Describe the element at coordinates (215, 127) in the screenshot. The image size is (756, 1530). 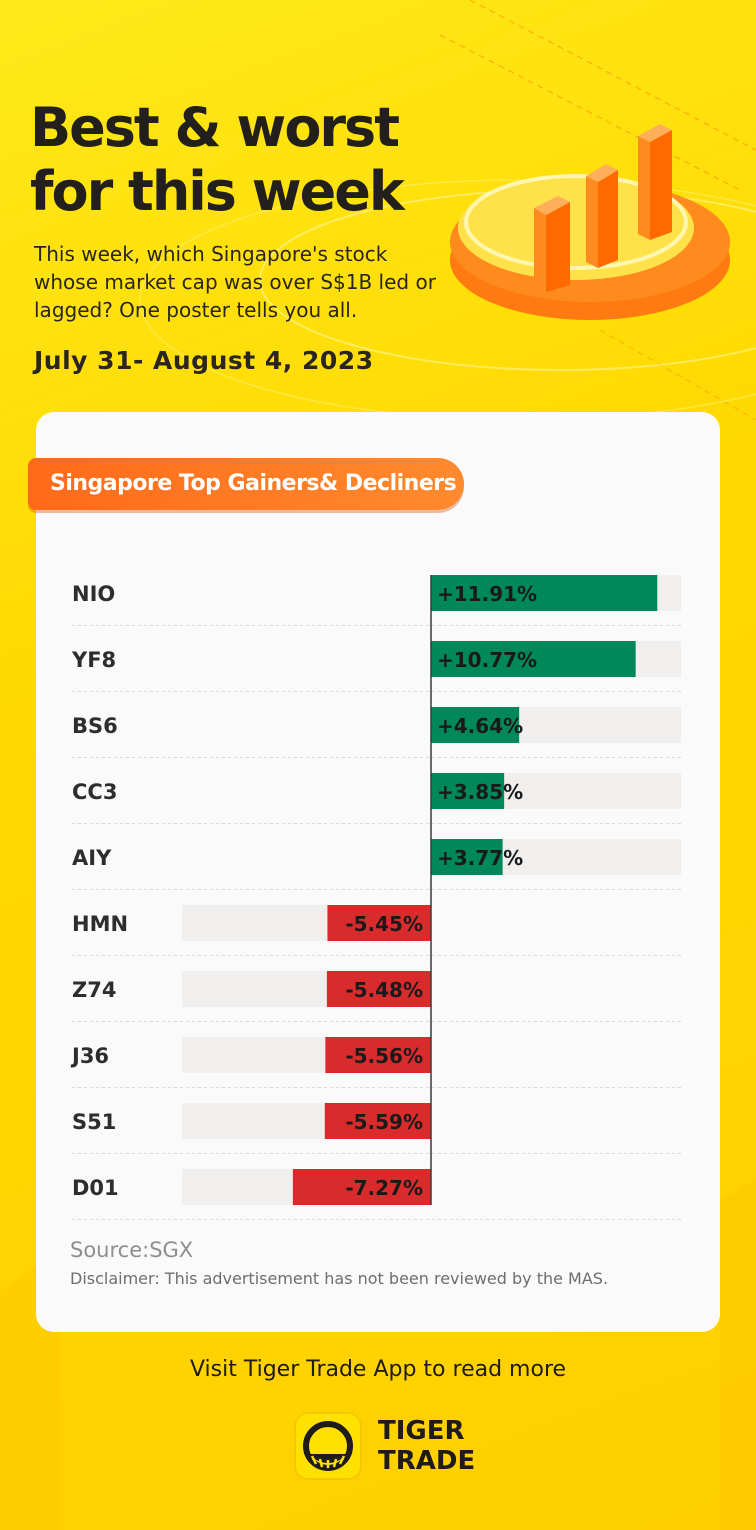
I see `title-line-1: Best & worst` at that location.